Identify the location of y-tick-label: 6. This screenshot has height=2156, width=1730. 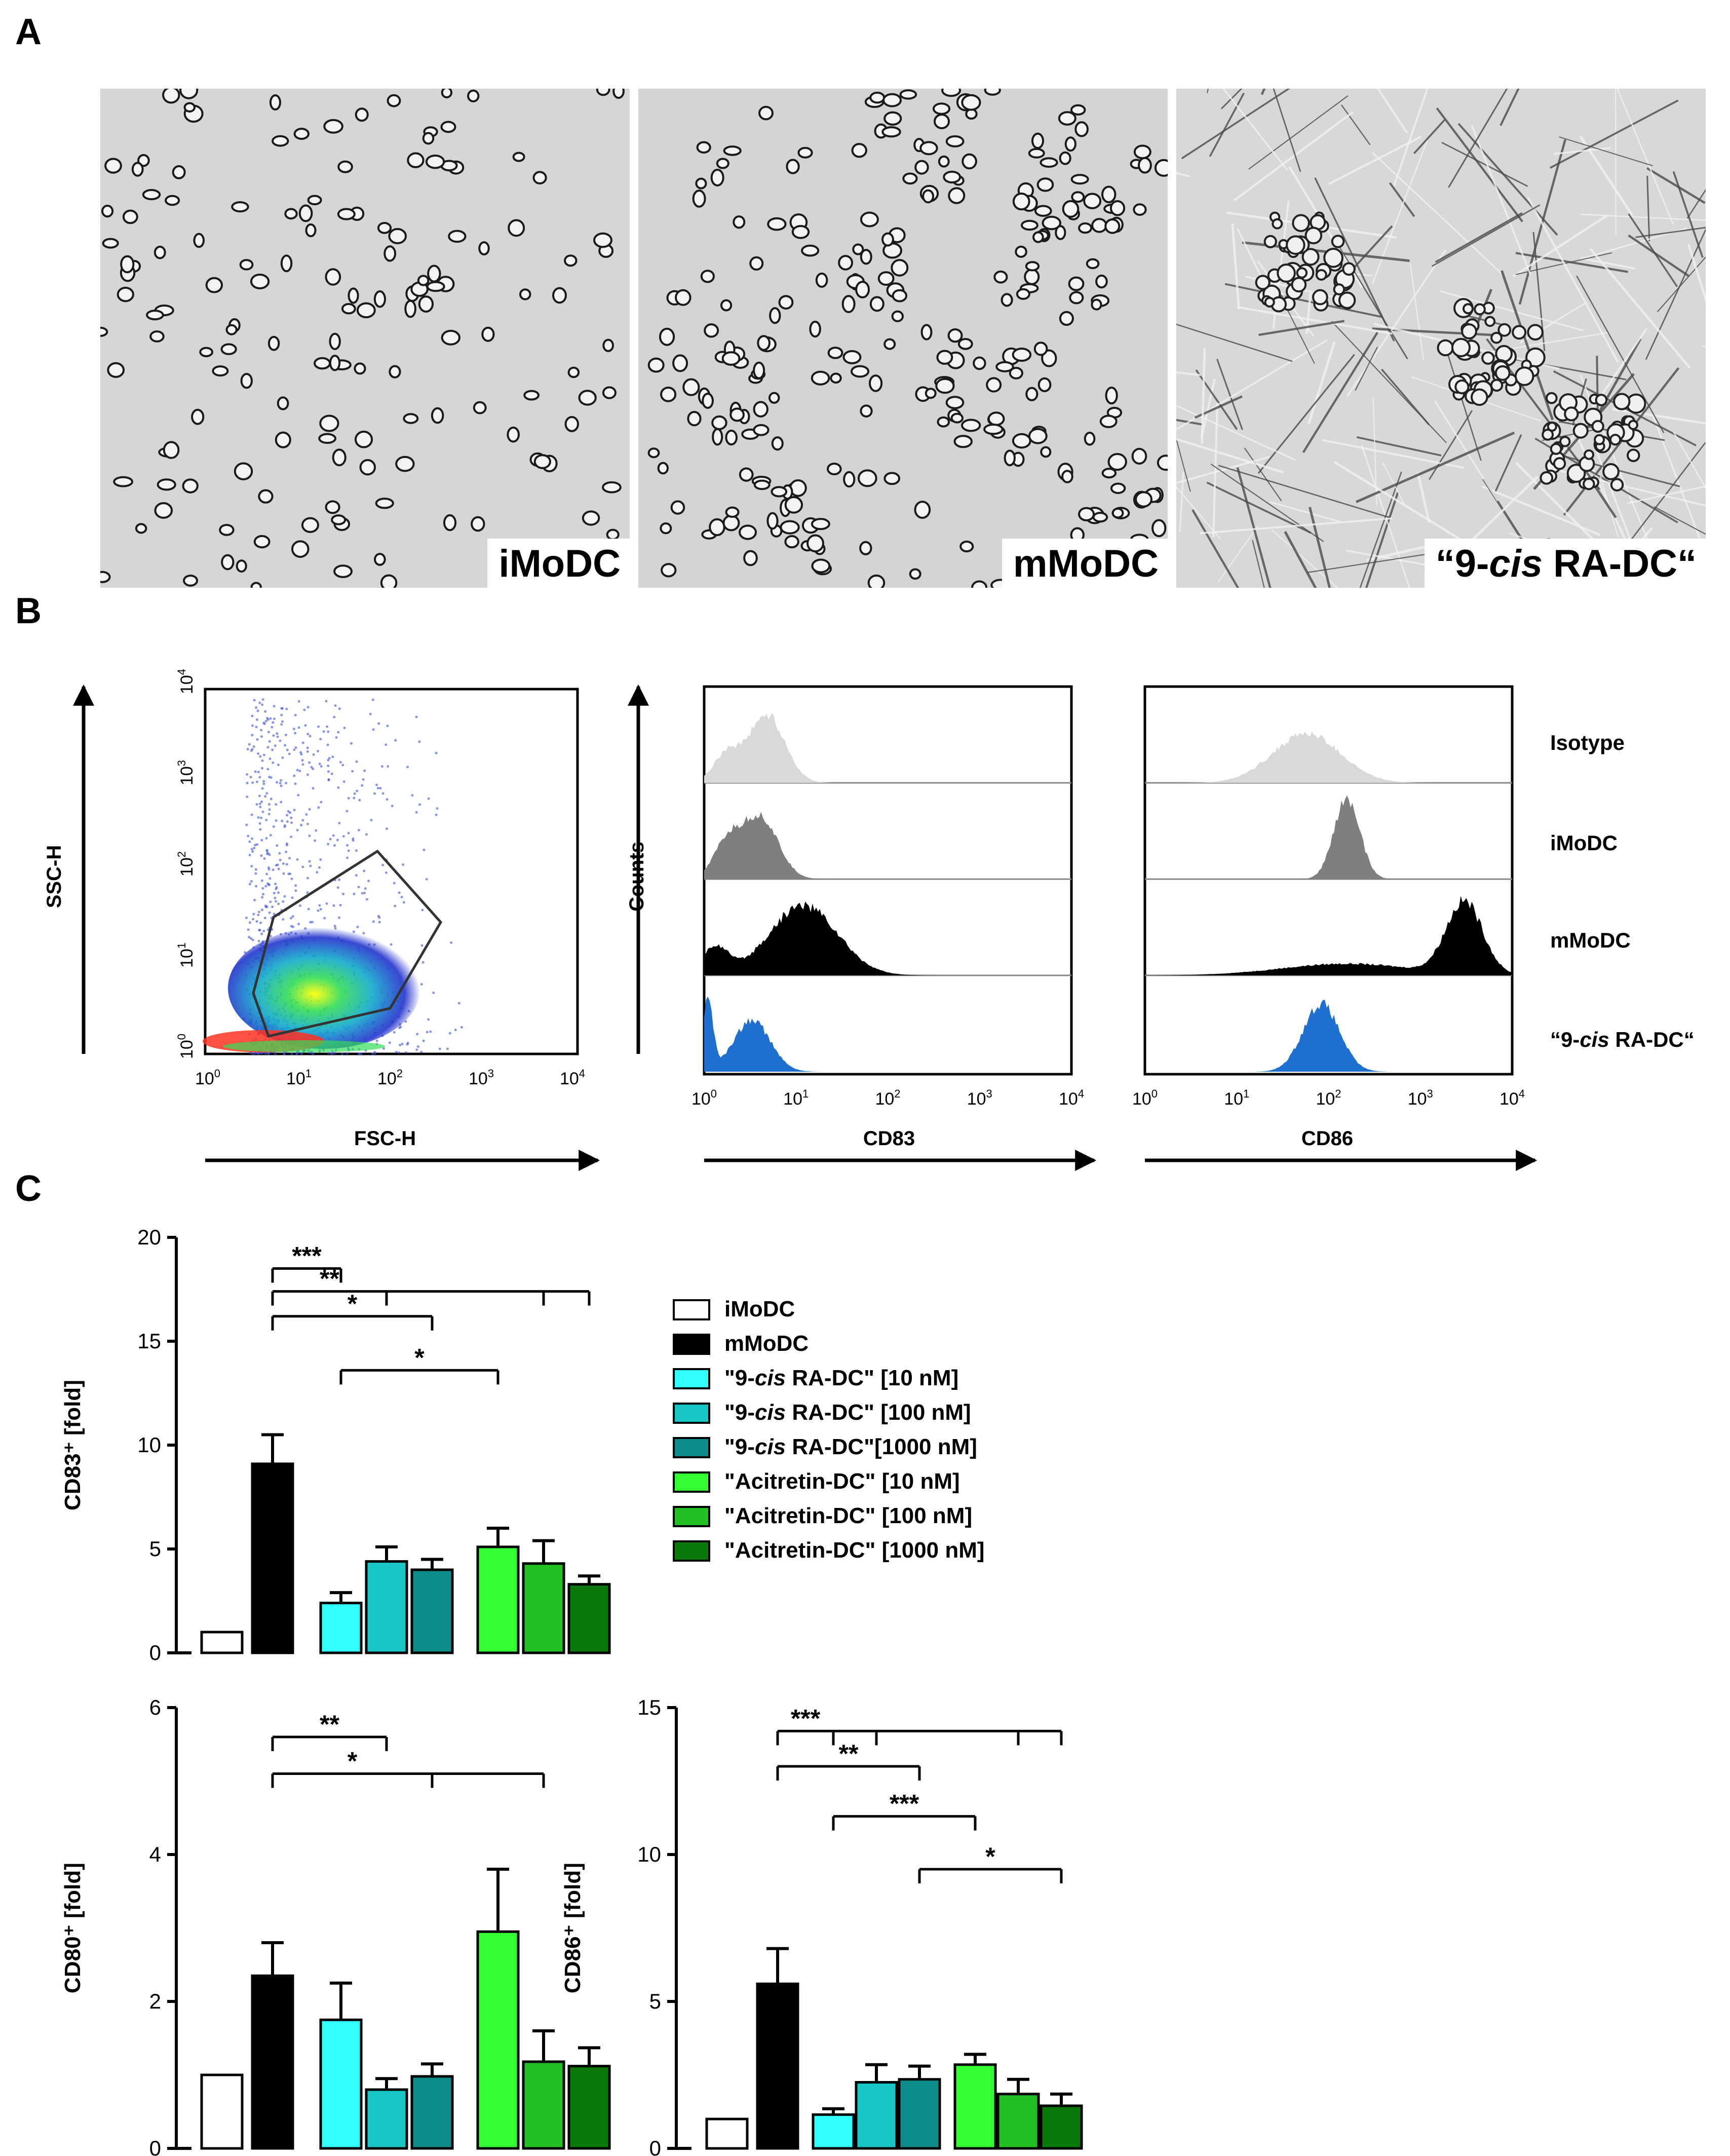
(155, 1707).